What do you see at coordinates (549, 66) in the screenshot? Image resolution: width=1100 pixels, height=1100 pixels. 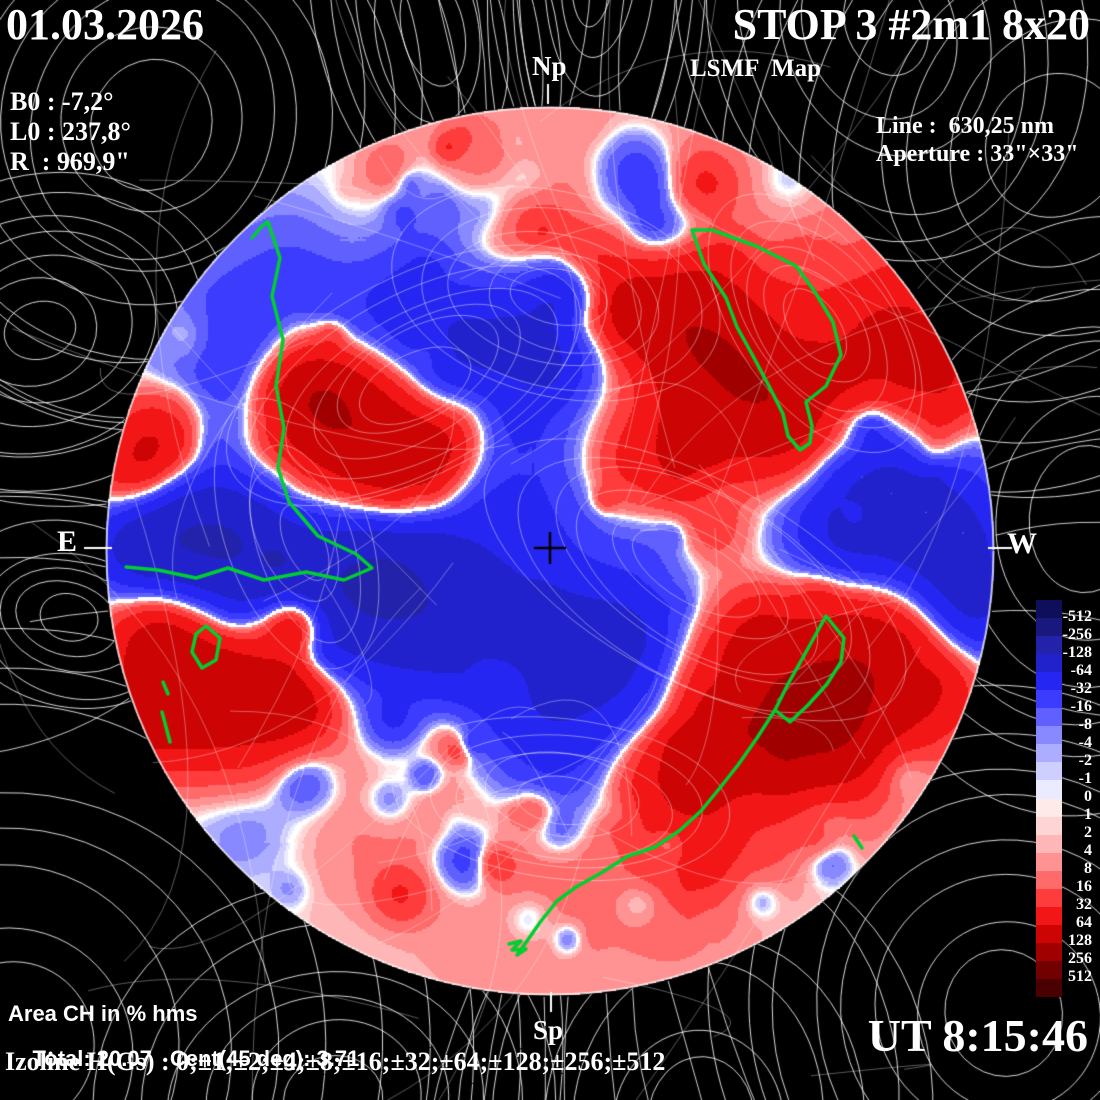 I see `north-pole-label: Np` at bounding box center [549, 66].